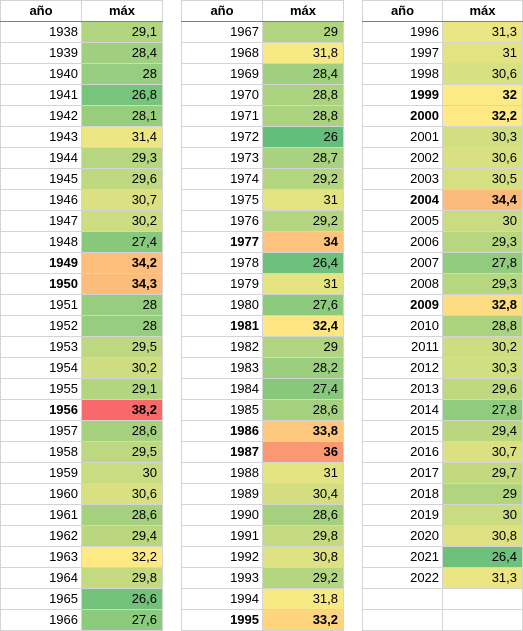 This screenshot has height=631, width=523. I want to click on year-cell: 2002, so click(402, 158).